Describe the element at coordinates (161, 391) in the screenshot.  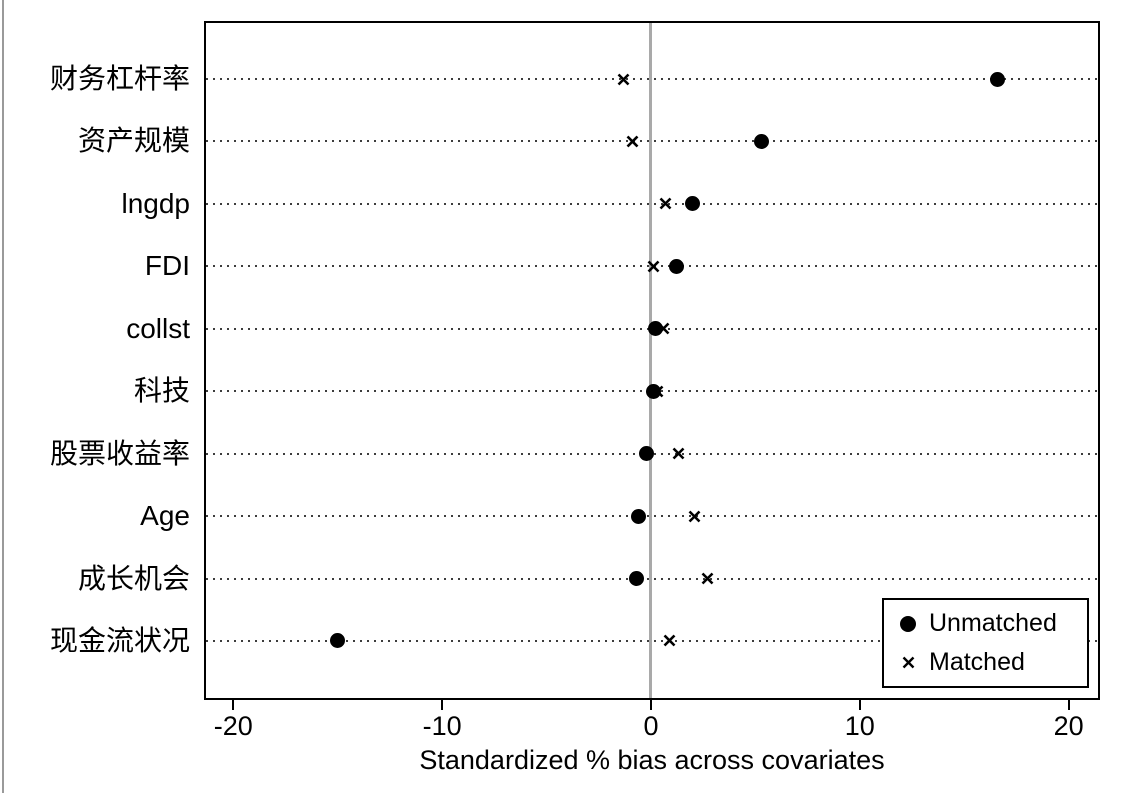
I see `y-category-label: 科技` at that location.